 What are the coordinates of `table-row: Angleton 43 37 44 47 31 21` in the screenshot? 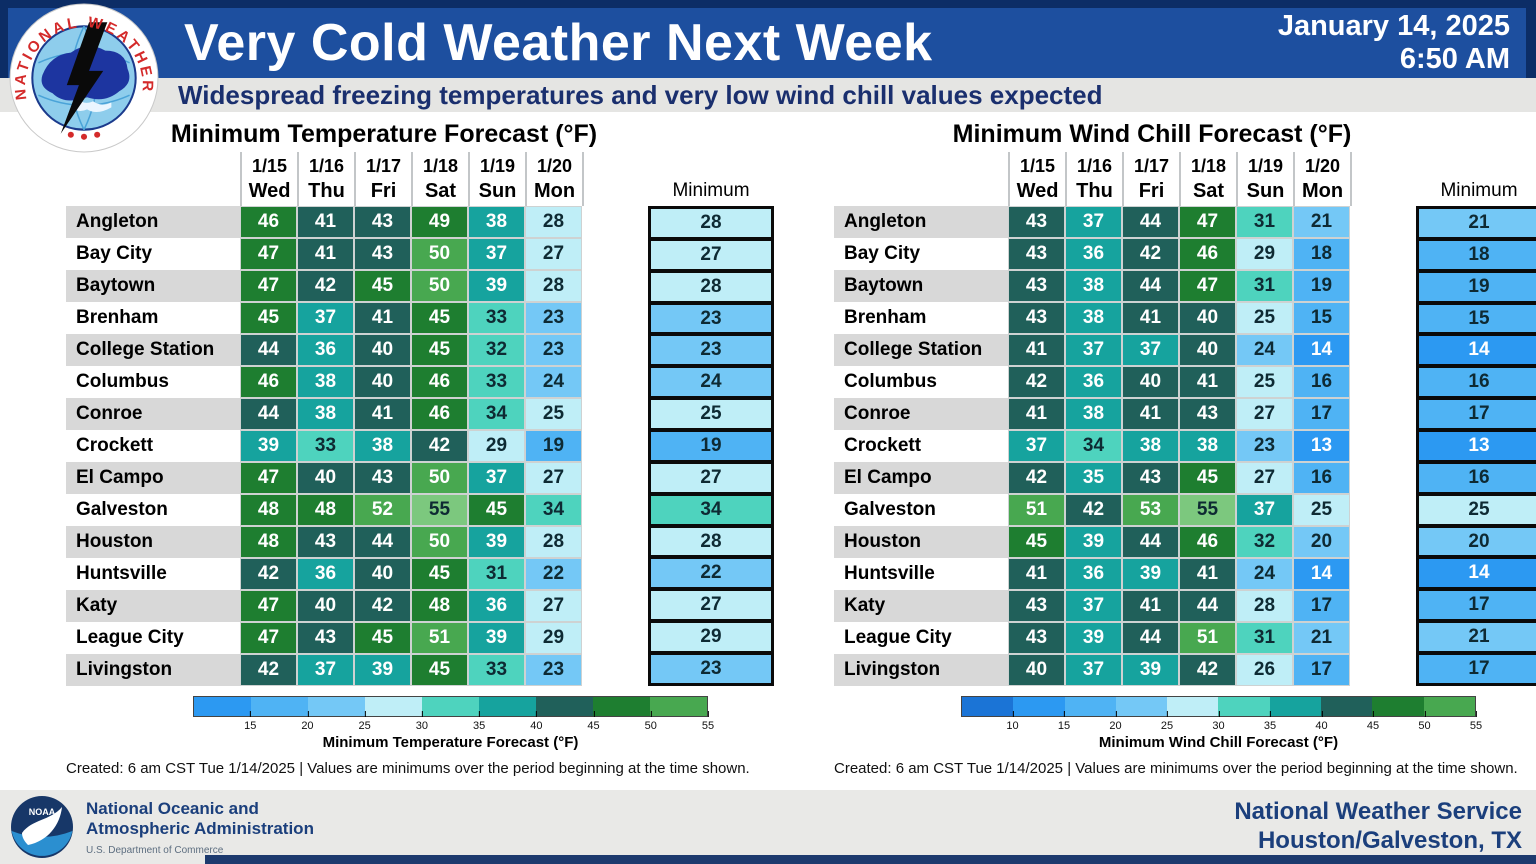 It's located at (1155, 222).